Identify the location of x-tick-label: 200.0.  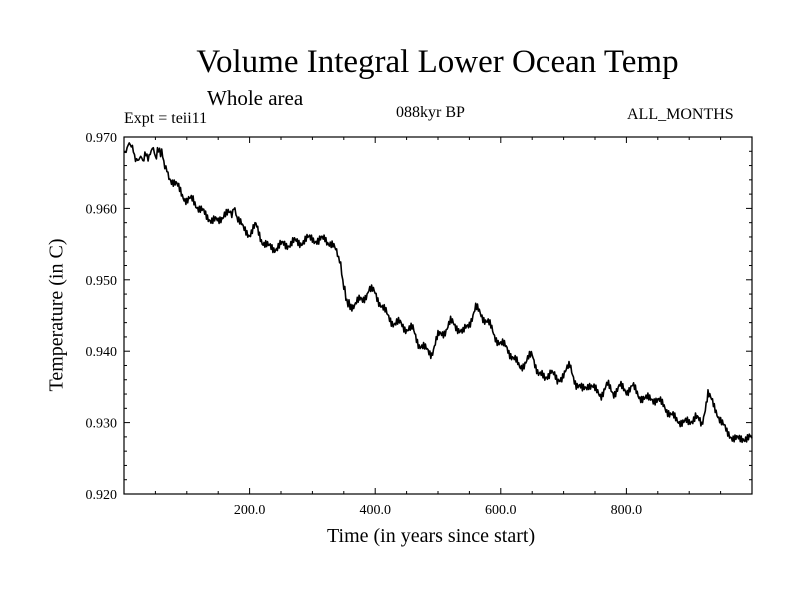
(250, 510).